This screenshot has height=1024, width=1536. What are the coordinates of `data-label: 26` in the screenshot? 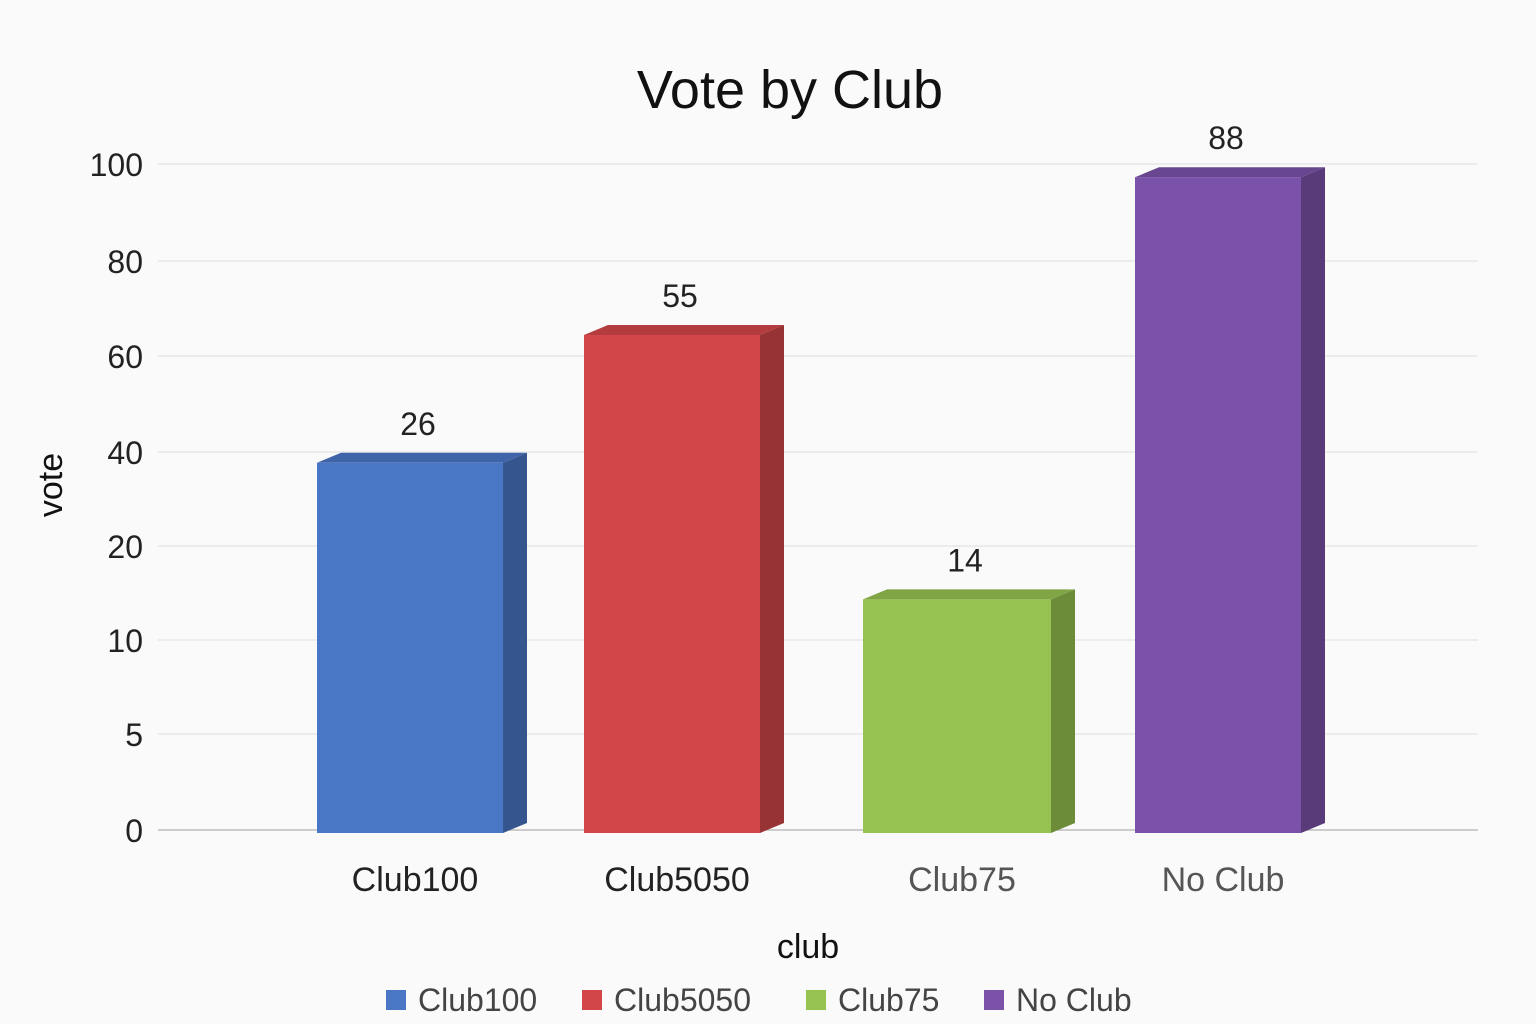 It's located at (418, 424).